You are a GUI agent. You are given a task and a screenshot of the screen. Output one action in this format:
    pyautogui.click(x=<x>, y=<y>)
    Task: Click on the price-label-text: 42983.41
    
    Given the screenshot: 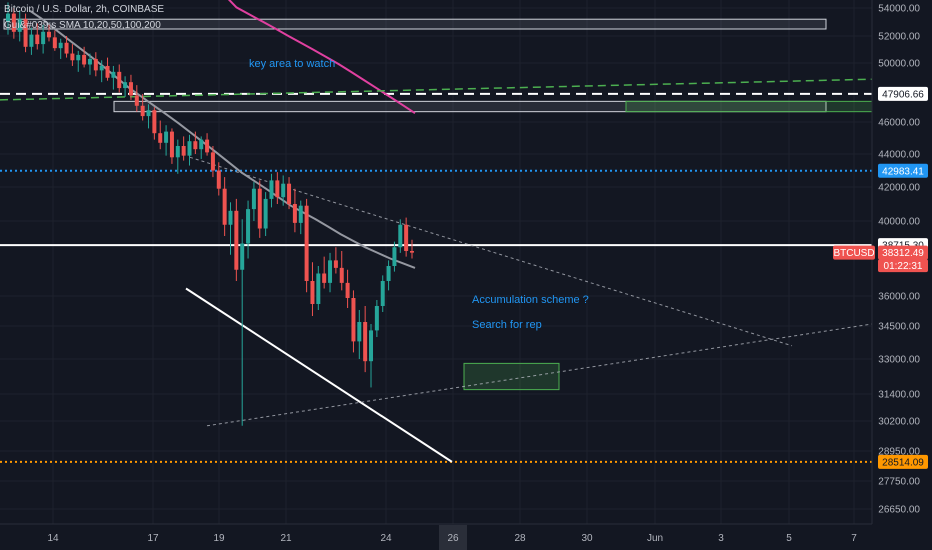 What is the action you would take?
    pyautogui.click(x=903, y=171)
    